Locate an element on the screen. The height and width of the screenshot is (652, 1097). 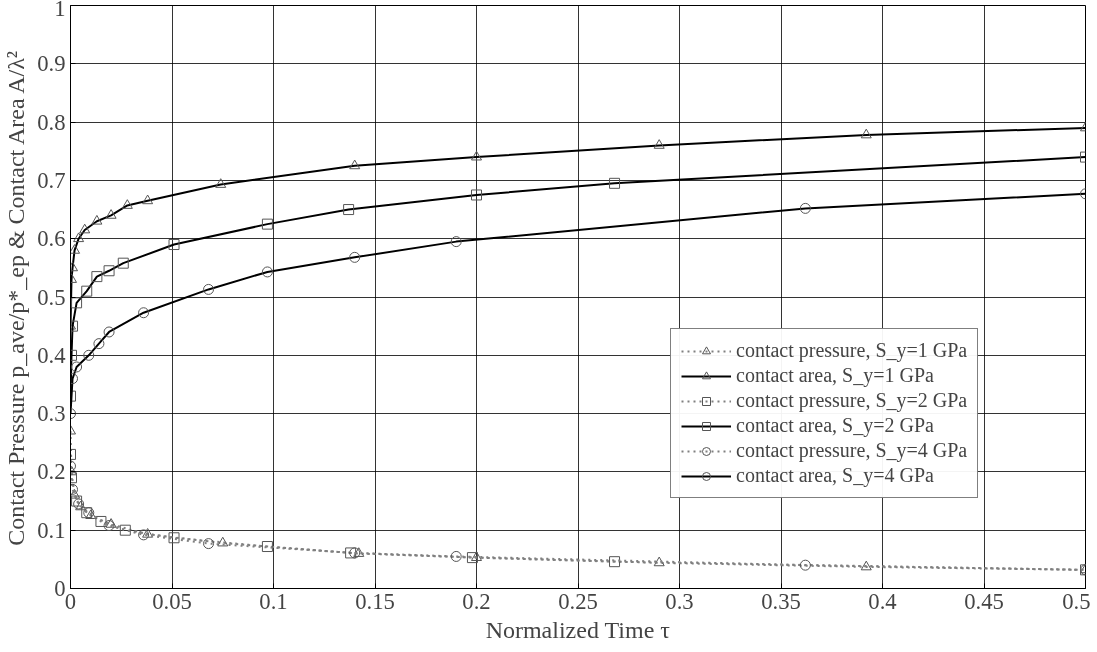
y-tick-label: 0.5 is located at coordinates (51, 297).